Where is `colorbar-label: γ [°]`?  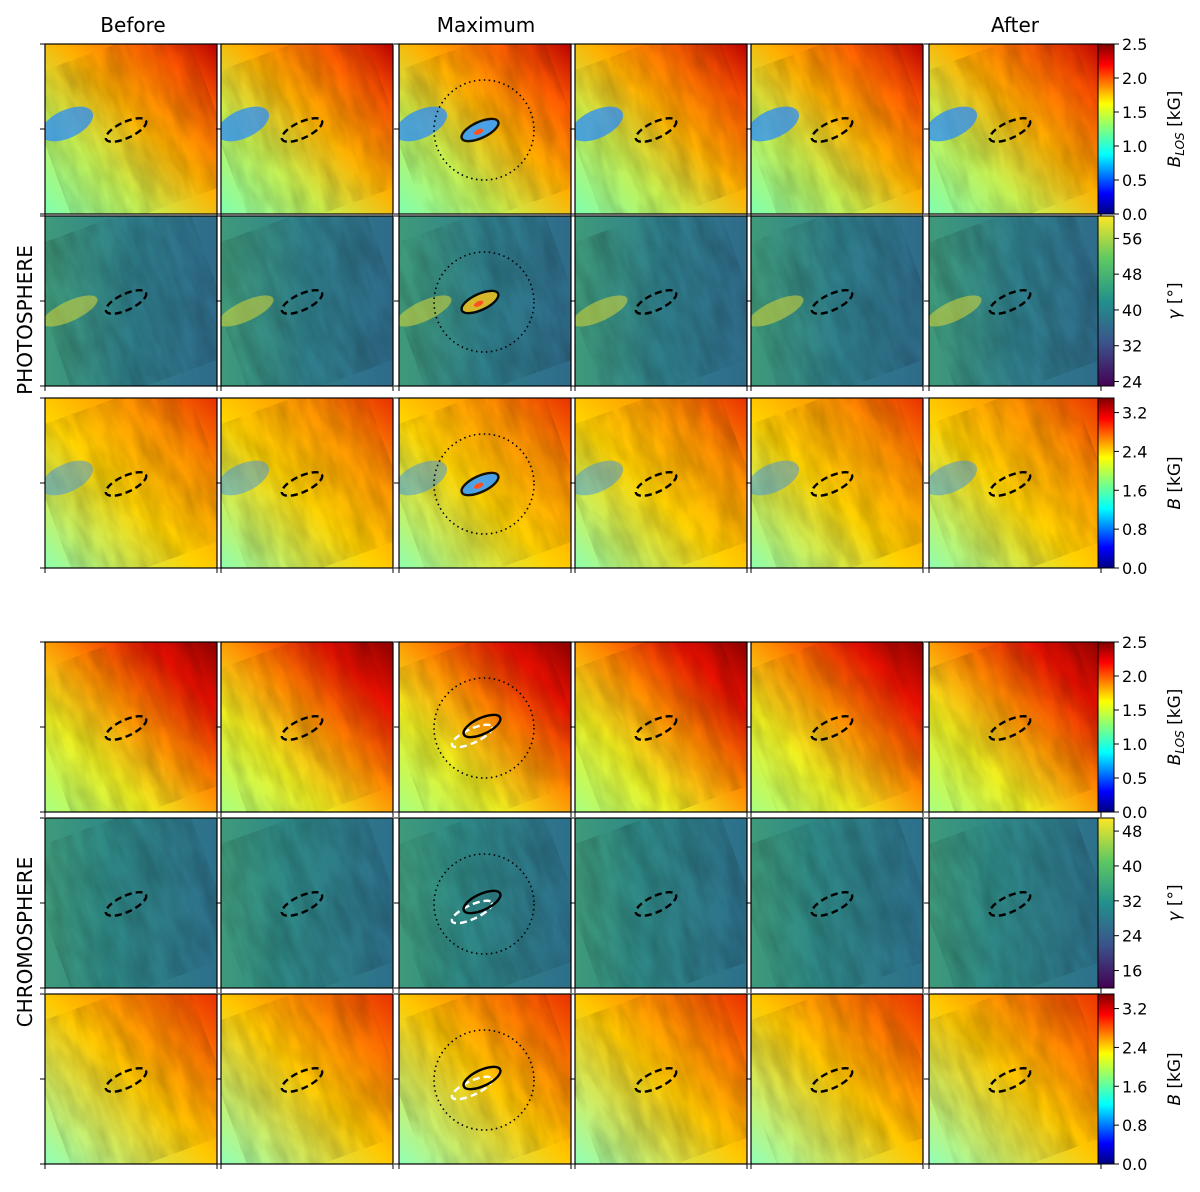
colorbar-label: γ [°] is located at coordinates (1175, 300).